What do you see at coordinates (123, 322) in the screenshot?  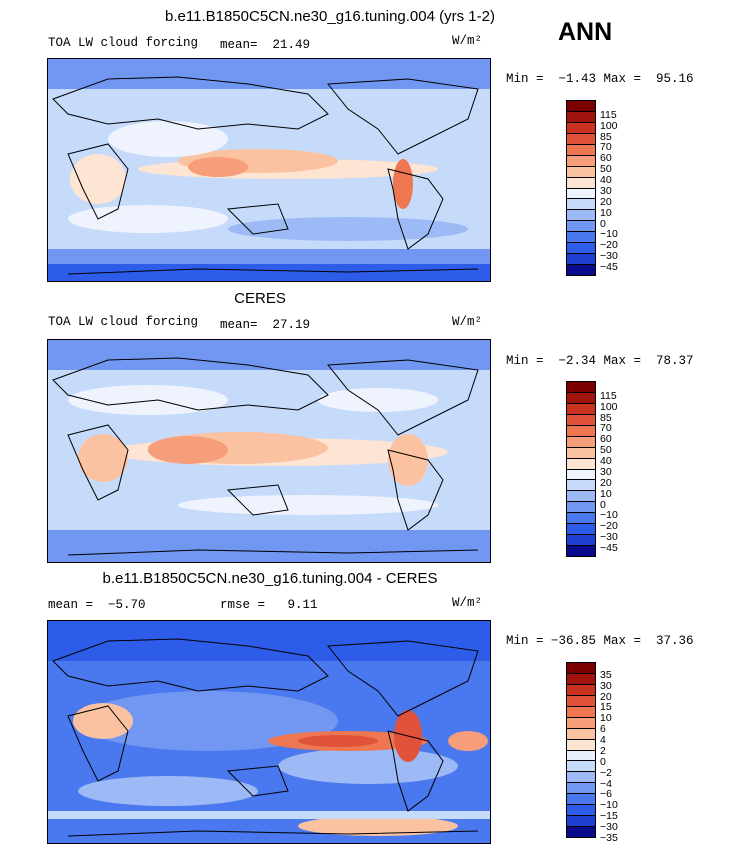 I see `panel-2-variable-label: TOA LW cloud forcing` at bounding box center [123, 322].